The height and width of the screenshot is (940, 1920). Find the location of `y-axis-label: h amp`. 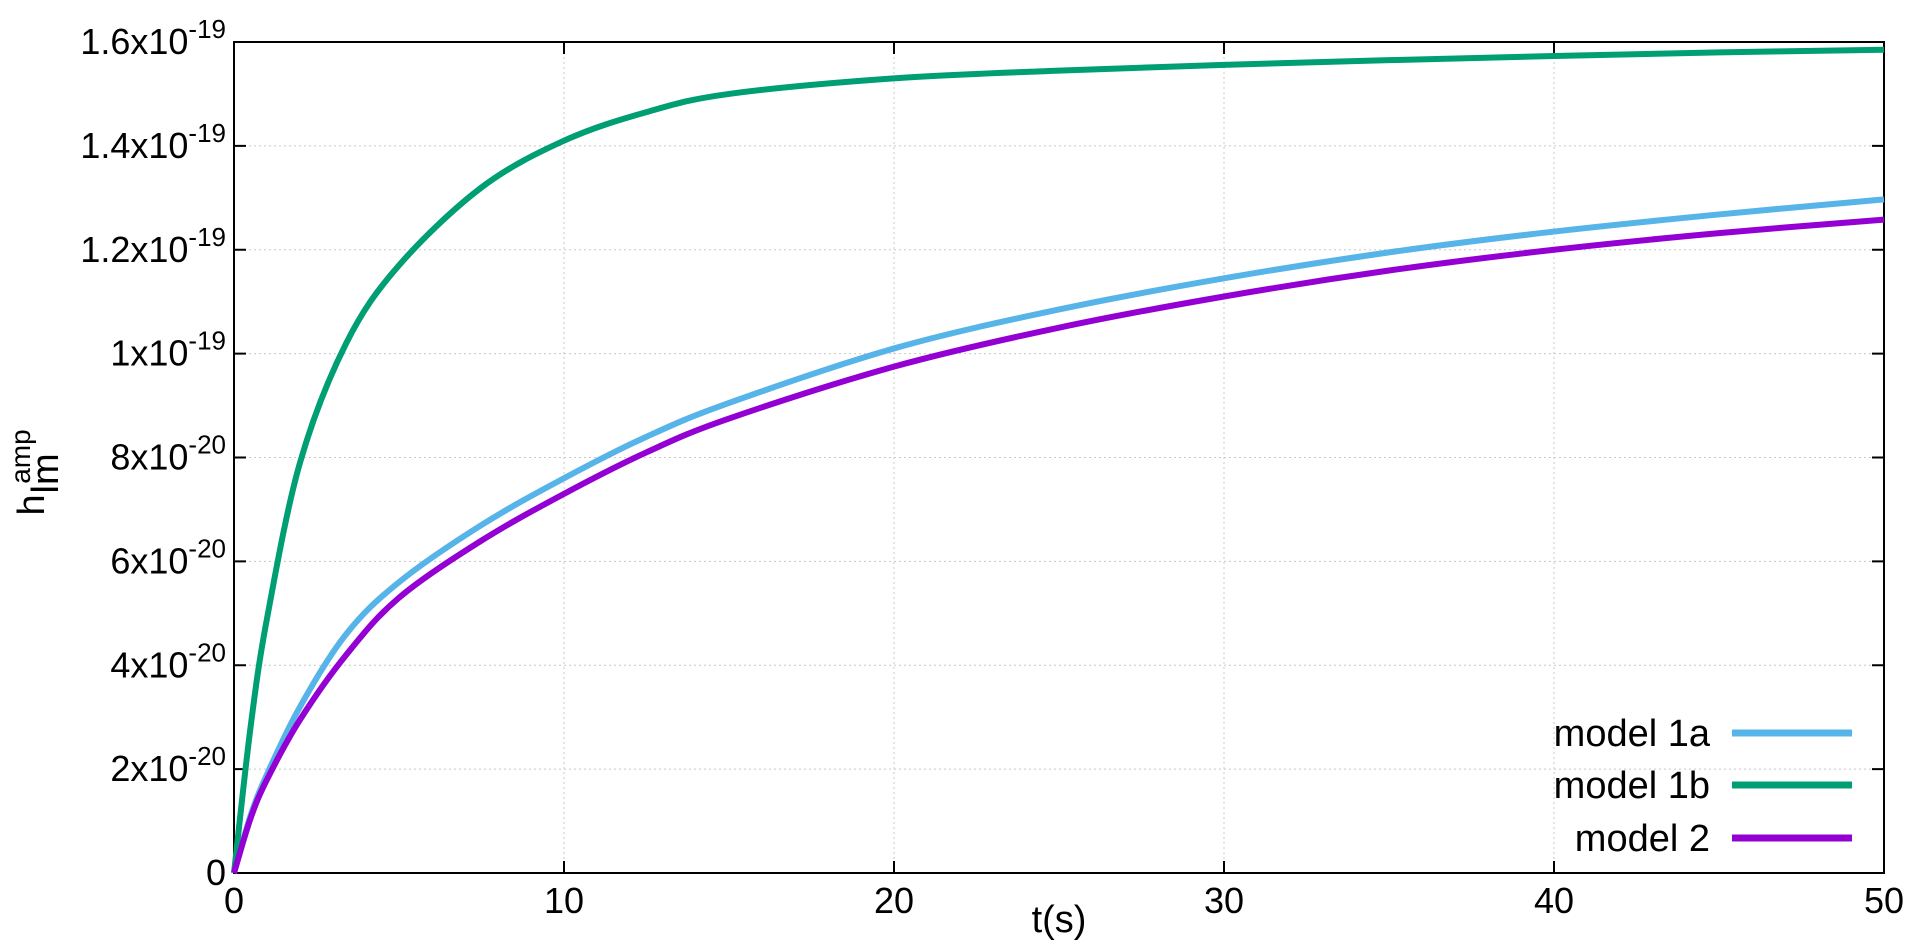

y-axis-label: h amp is located at coordinates (29, 472).